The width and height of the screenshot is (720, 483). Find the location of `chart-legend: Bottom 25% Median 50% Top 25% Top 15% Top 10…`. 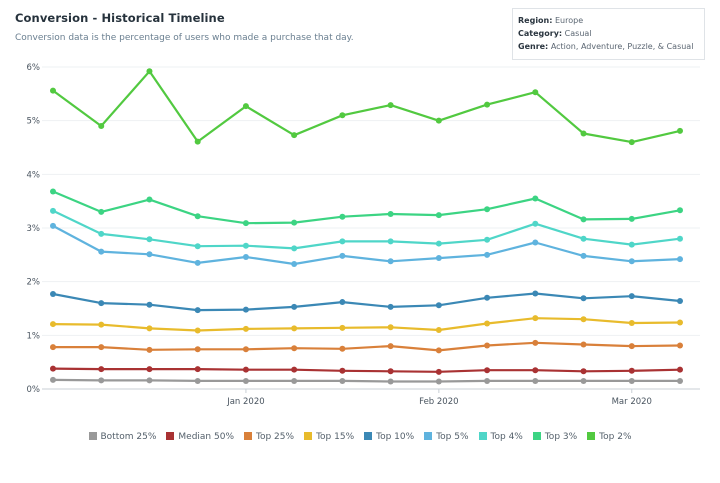

chart-legend: Bottom 25% Median 50% Top 25% Top 15% Top 10… is located at coordinates (360, 437).